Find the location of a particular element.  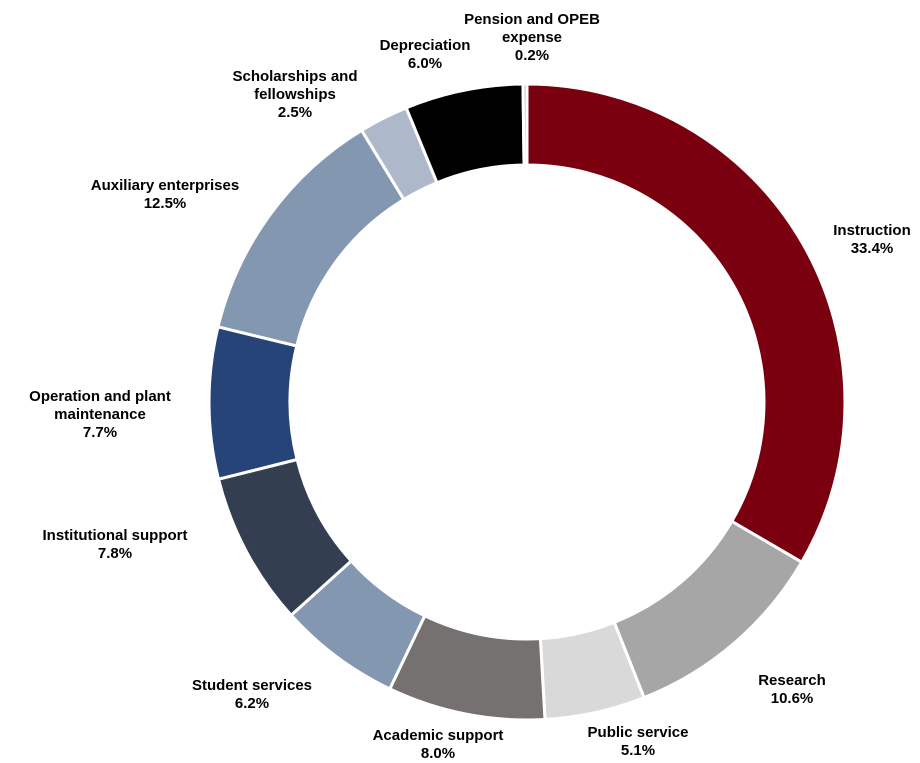

value-label: 2.5% is located at coordinates (295, 112).